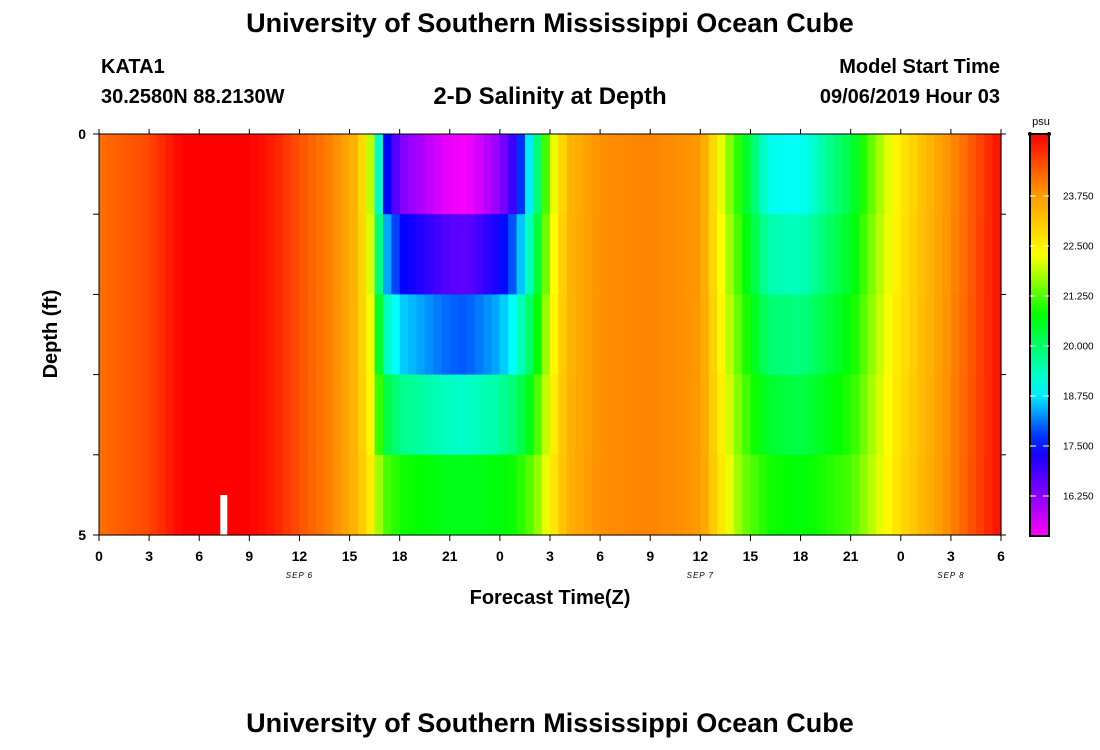  Describe the element at coordinates (400, 556) in the screenshot. I see `x-tick-label: 18` at that location.